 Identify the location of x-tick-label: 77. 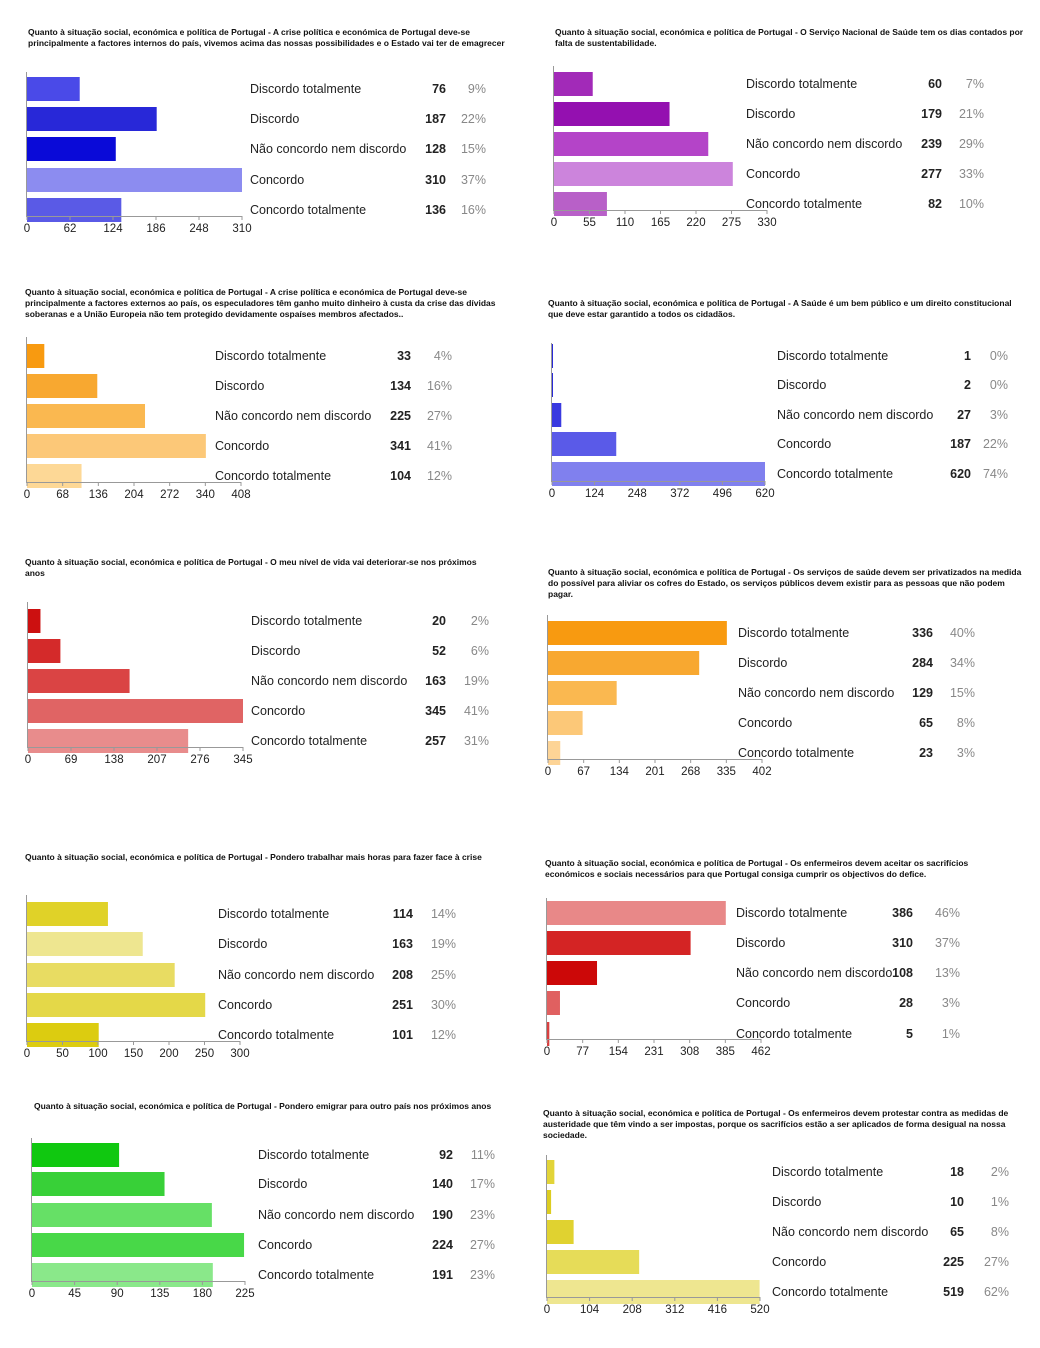
(582, 1052).